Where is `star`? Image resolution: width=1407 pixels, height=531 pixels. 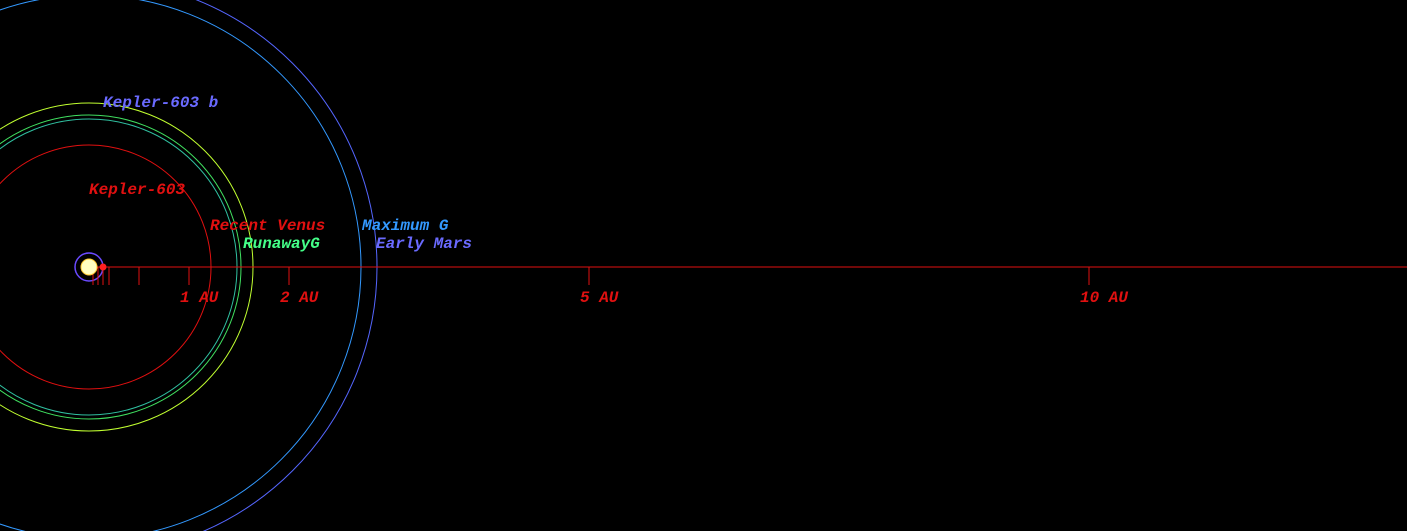 star is located at coordinates (89, 267).